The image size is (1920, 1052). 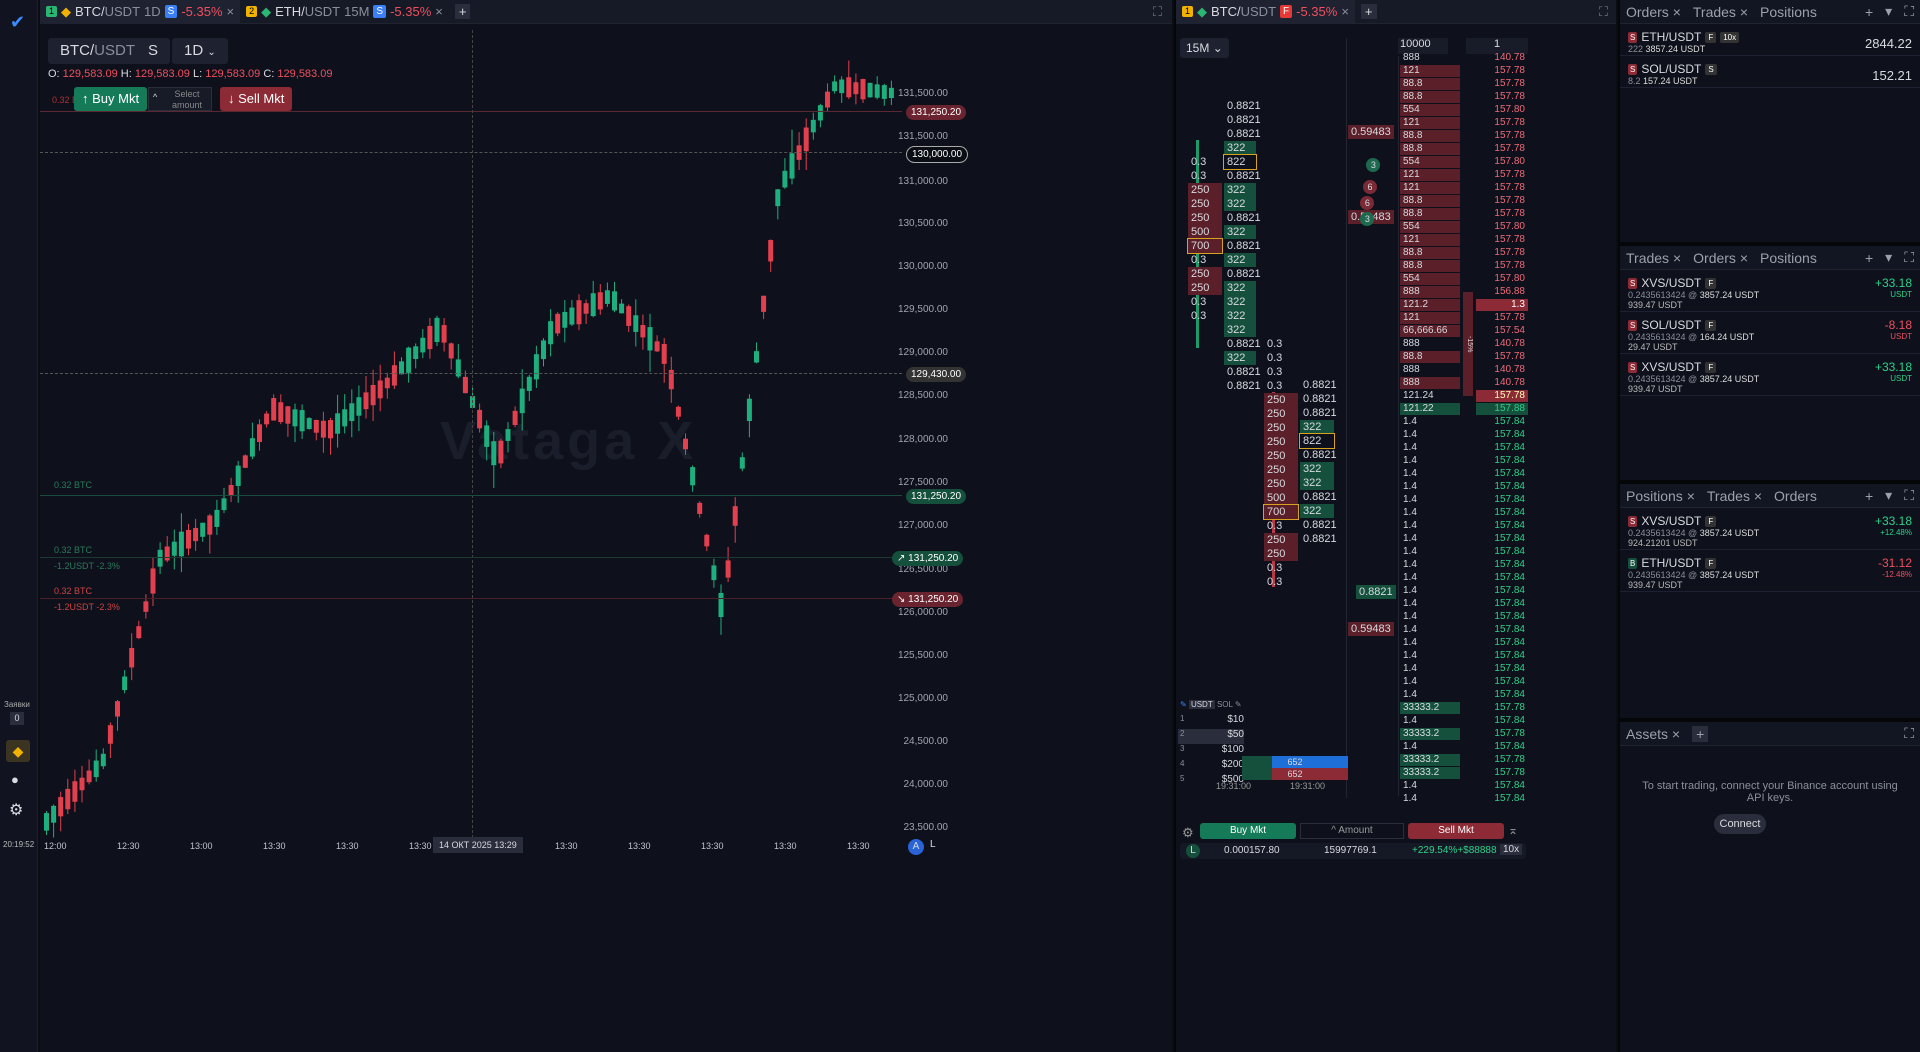 I want to click on amount-preset: 4 $200, so click(x=1211, y=766).